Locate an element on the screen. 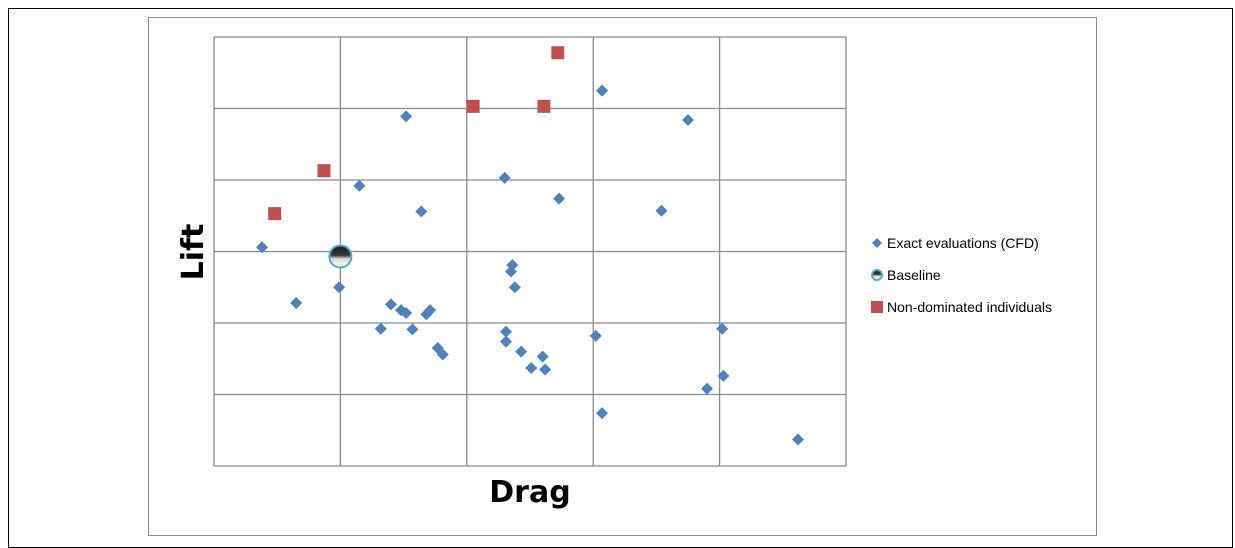 Image resolution: width=1235 pixels, height=548 pixels. legend-marker-circle is located at coordinates (877, 275).